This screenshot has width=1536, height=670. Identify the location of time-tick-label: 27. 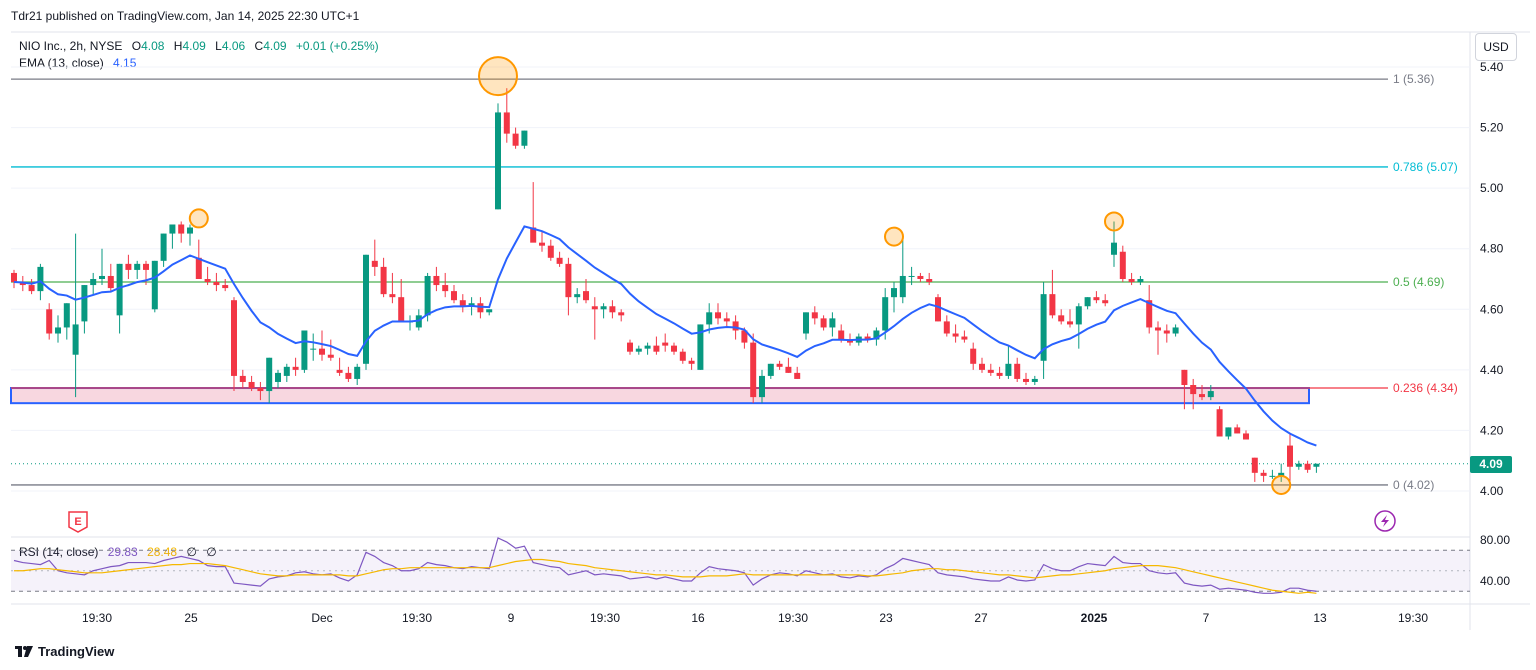
(981, 618).